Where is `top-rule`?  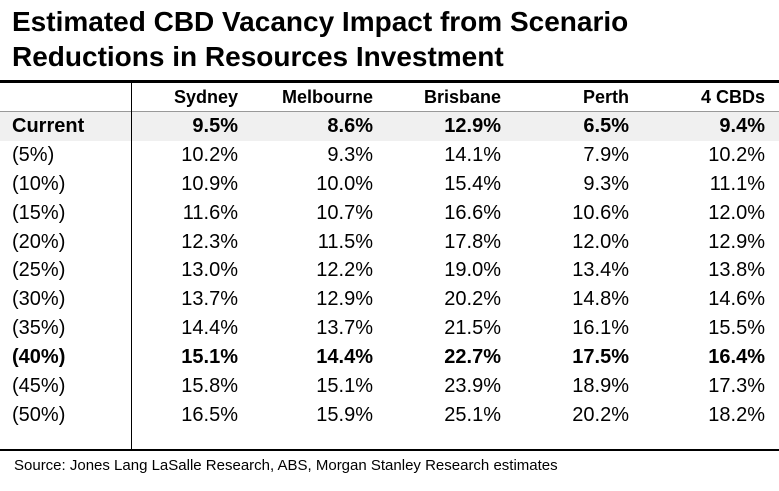 top-rule is located at coordinates (389, 81).